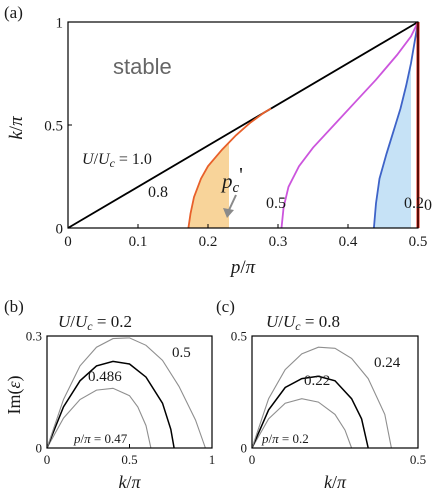 This screenshot has width=436, height=496. Describe the element at coordinates (95, 322) in the screenshot. I see `panel-b-header: U/Uc = 0.2` at that location.